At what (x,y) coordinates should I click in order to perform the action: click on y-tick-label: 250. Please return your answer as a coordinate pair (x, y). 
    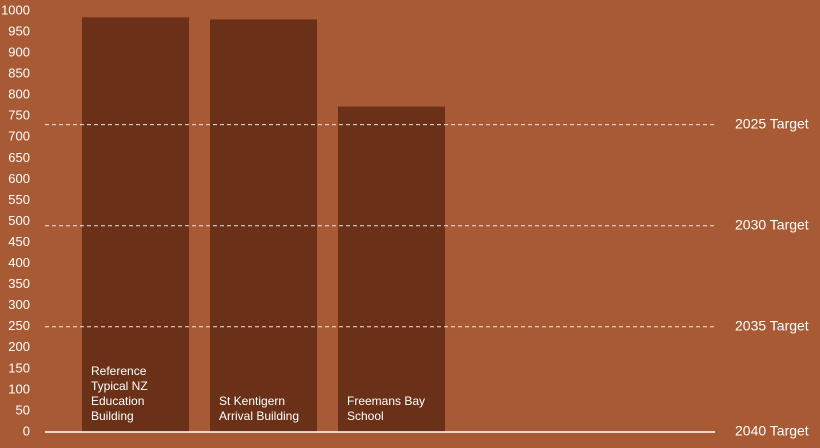
    Looking at the image, I should click on (19, 325).